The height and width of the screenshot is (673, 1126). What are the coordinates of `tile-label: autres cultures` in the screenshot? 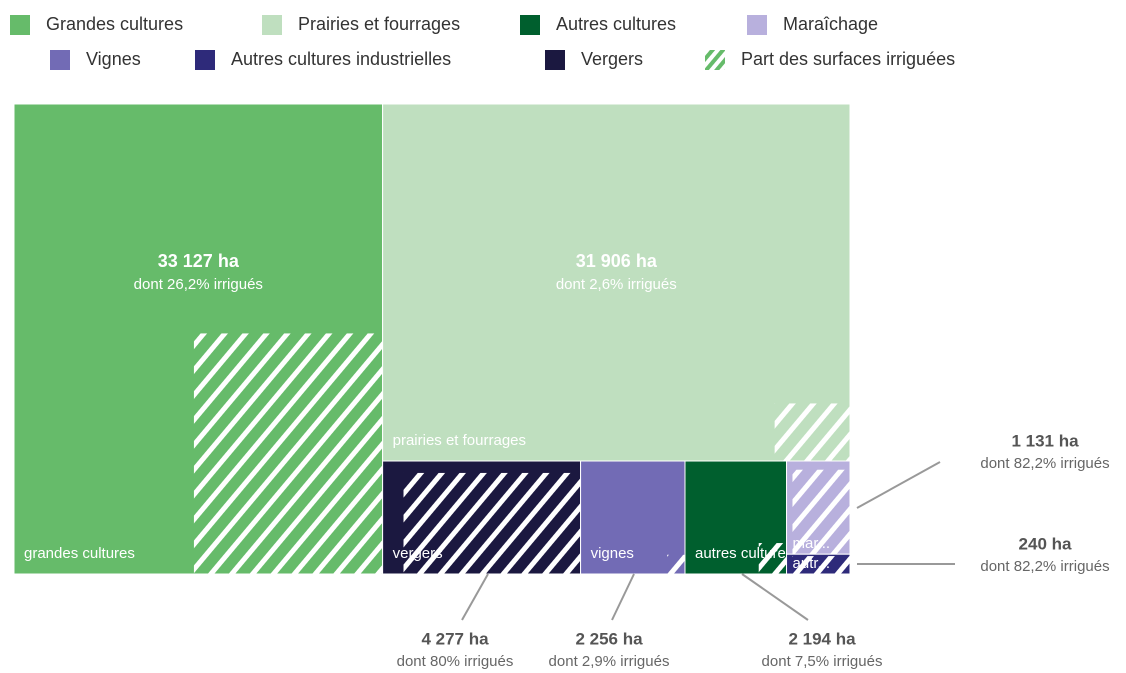 It's located at (744, 553).